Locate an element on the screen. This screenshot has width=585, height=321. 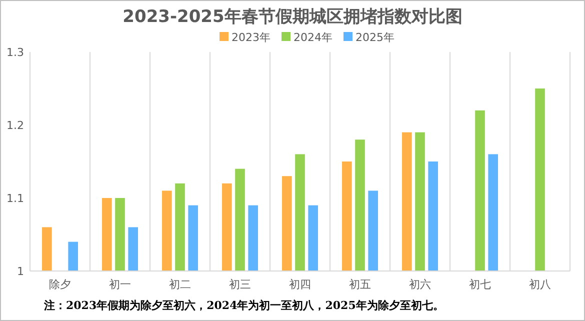
text: 注：2023年假期为除夕至初六，2024年为初一至初八，2025年为除夕至初七。 is located at coordinates (243, 305).